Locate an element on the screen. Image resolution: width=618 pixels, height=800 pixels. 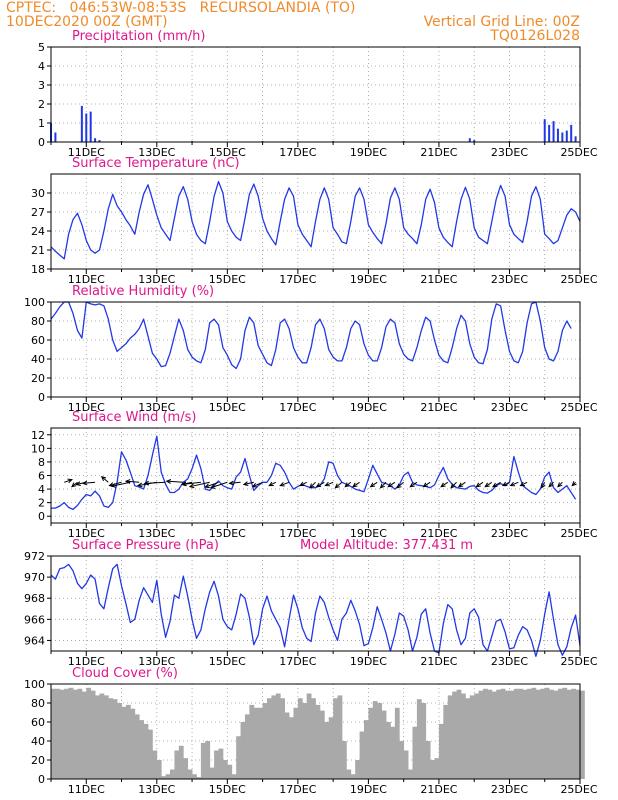
y-tick-label: 1 is located at coordinates (41, 123).